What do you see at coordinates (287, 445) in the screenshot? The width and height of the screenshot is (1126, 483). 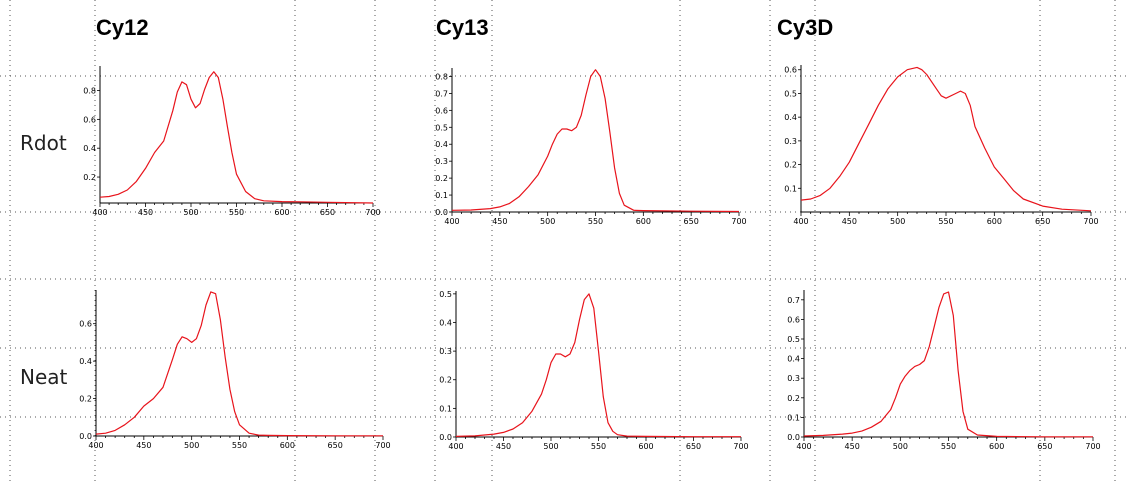 I see `p3-x-tick-label: 600` at bounding box center [287, 445].